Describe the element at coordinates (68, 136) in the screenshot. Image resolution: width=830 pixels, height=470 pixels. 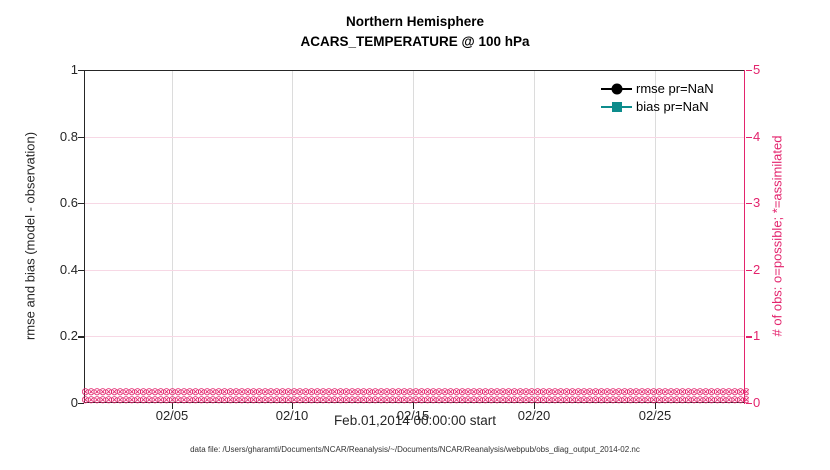
I see `left-y-tick-label: 0.8` at that location.